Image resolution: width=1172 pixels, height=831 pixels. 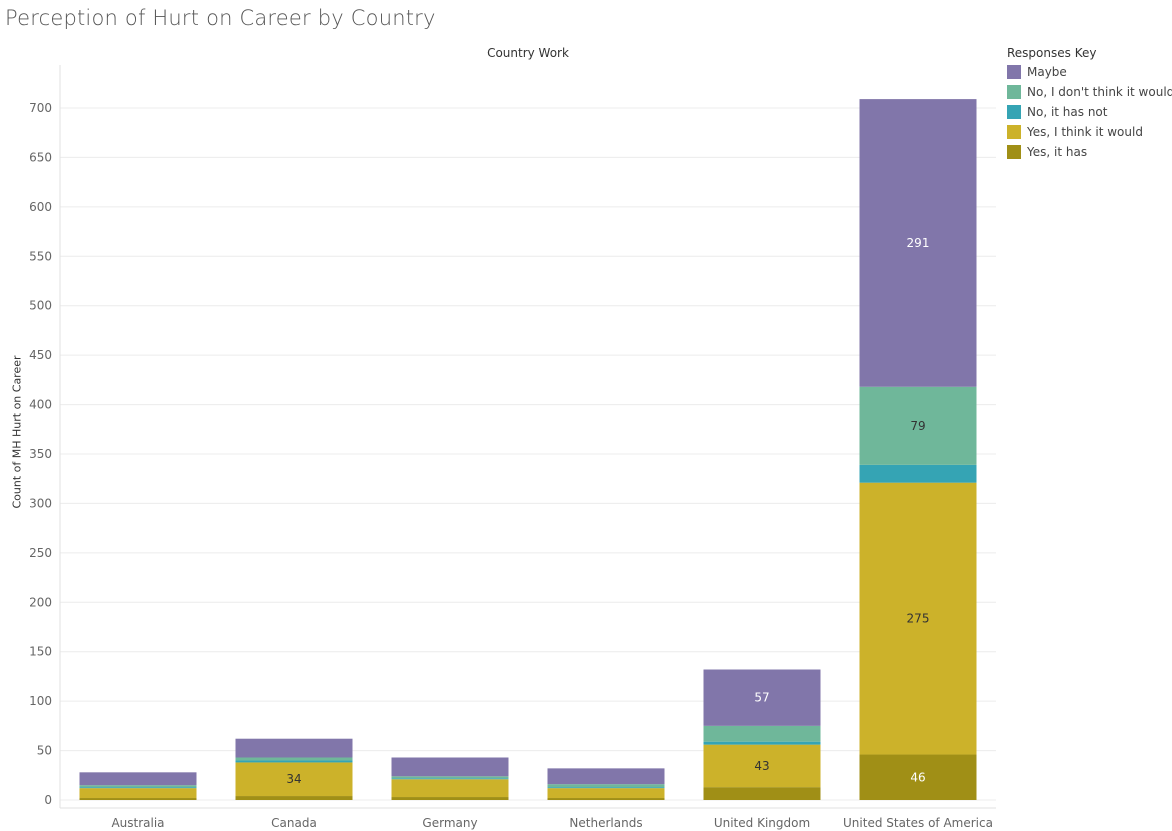 What do you see at coordinates (1047, 72) in the screenshot?
I see `legend-label: Maybe` at bounding box center [1047, 72].